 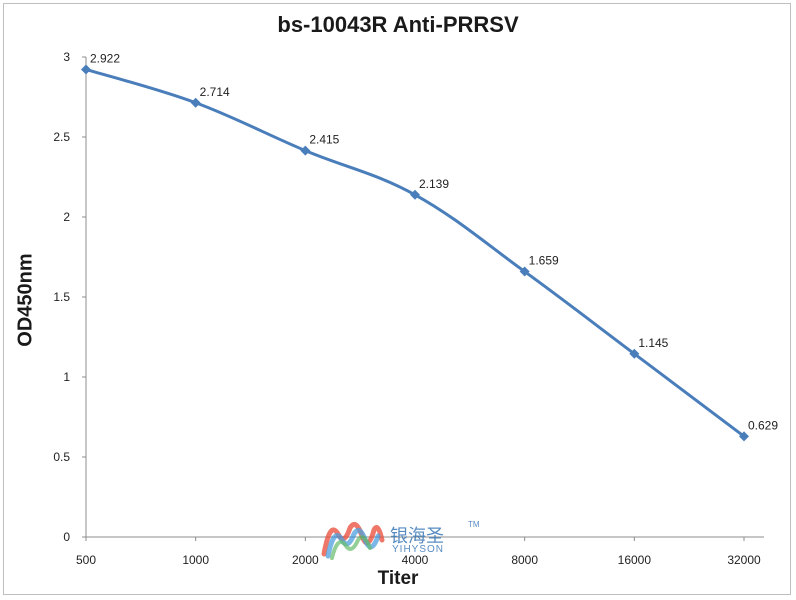 I want to click on data-label: 2.139, so click(x=434, y=184).